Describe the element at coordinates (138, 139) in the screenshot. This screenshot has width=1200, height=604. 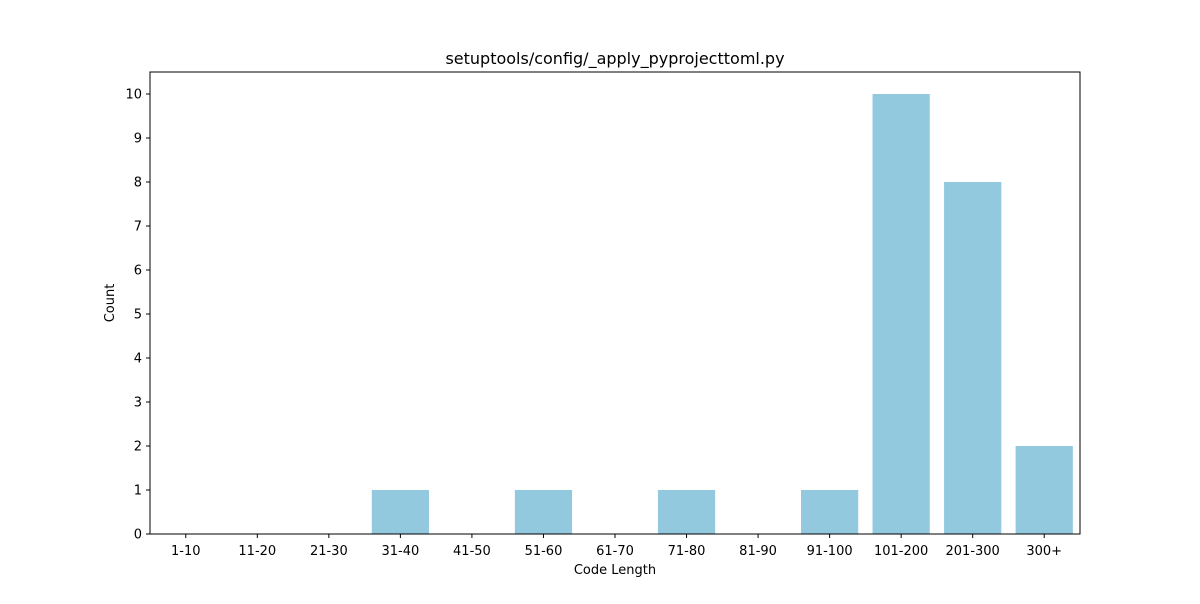
I see `y-tick-label: 9` at that location.